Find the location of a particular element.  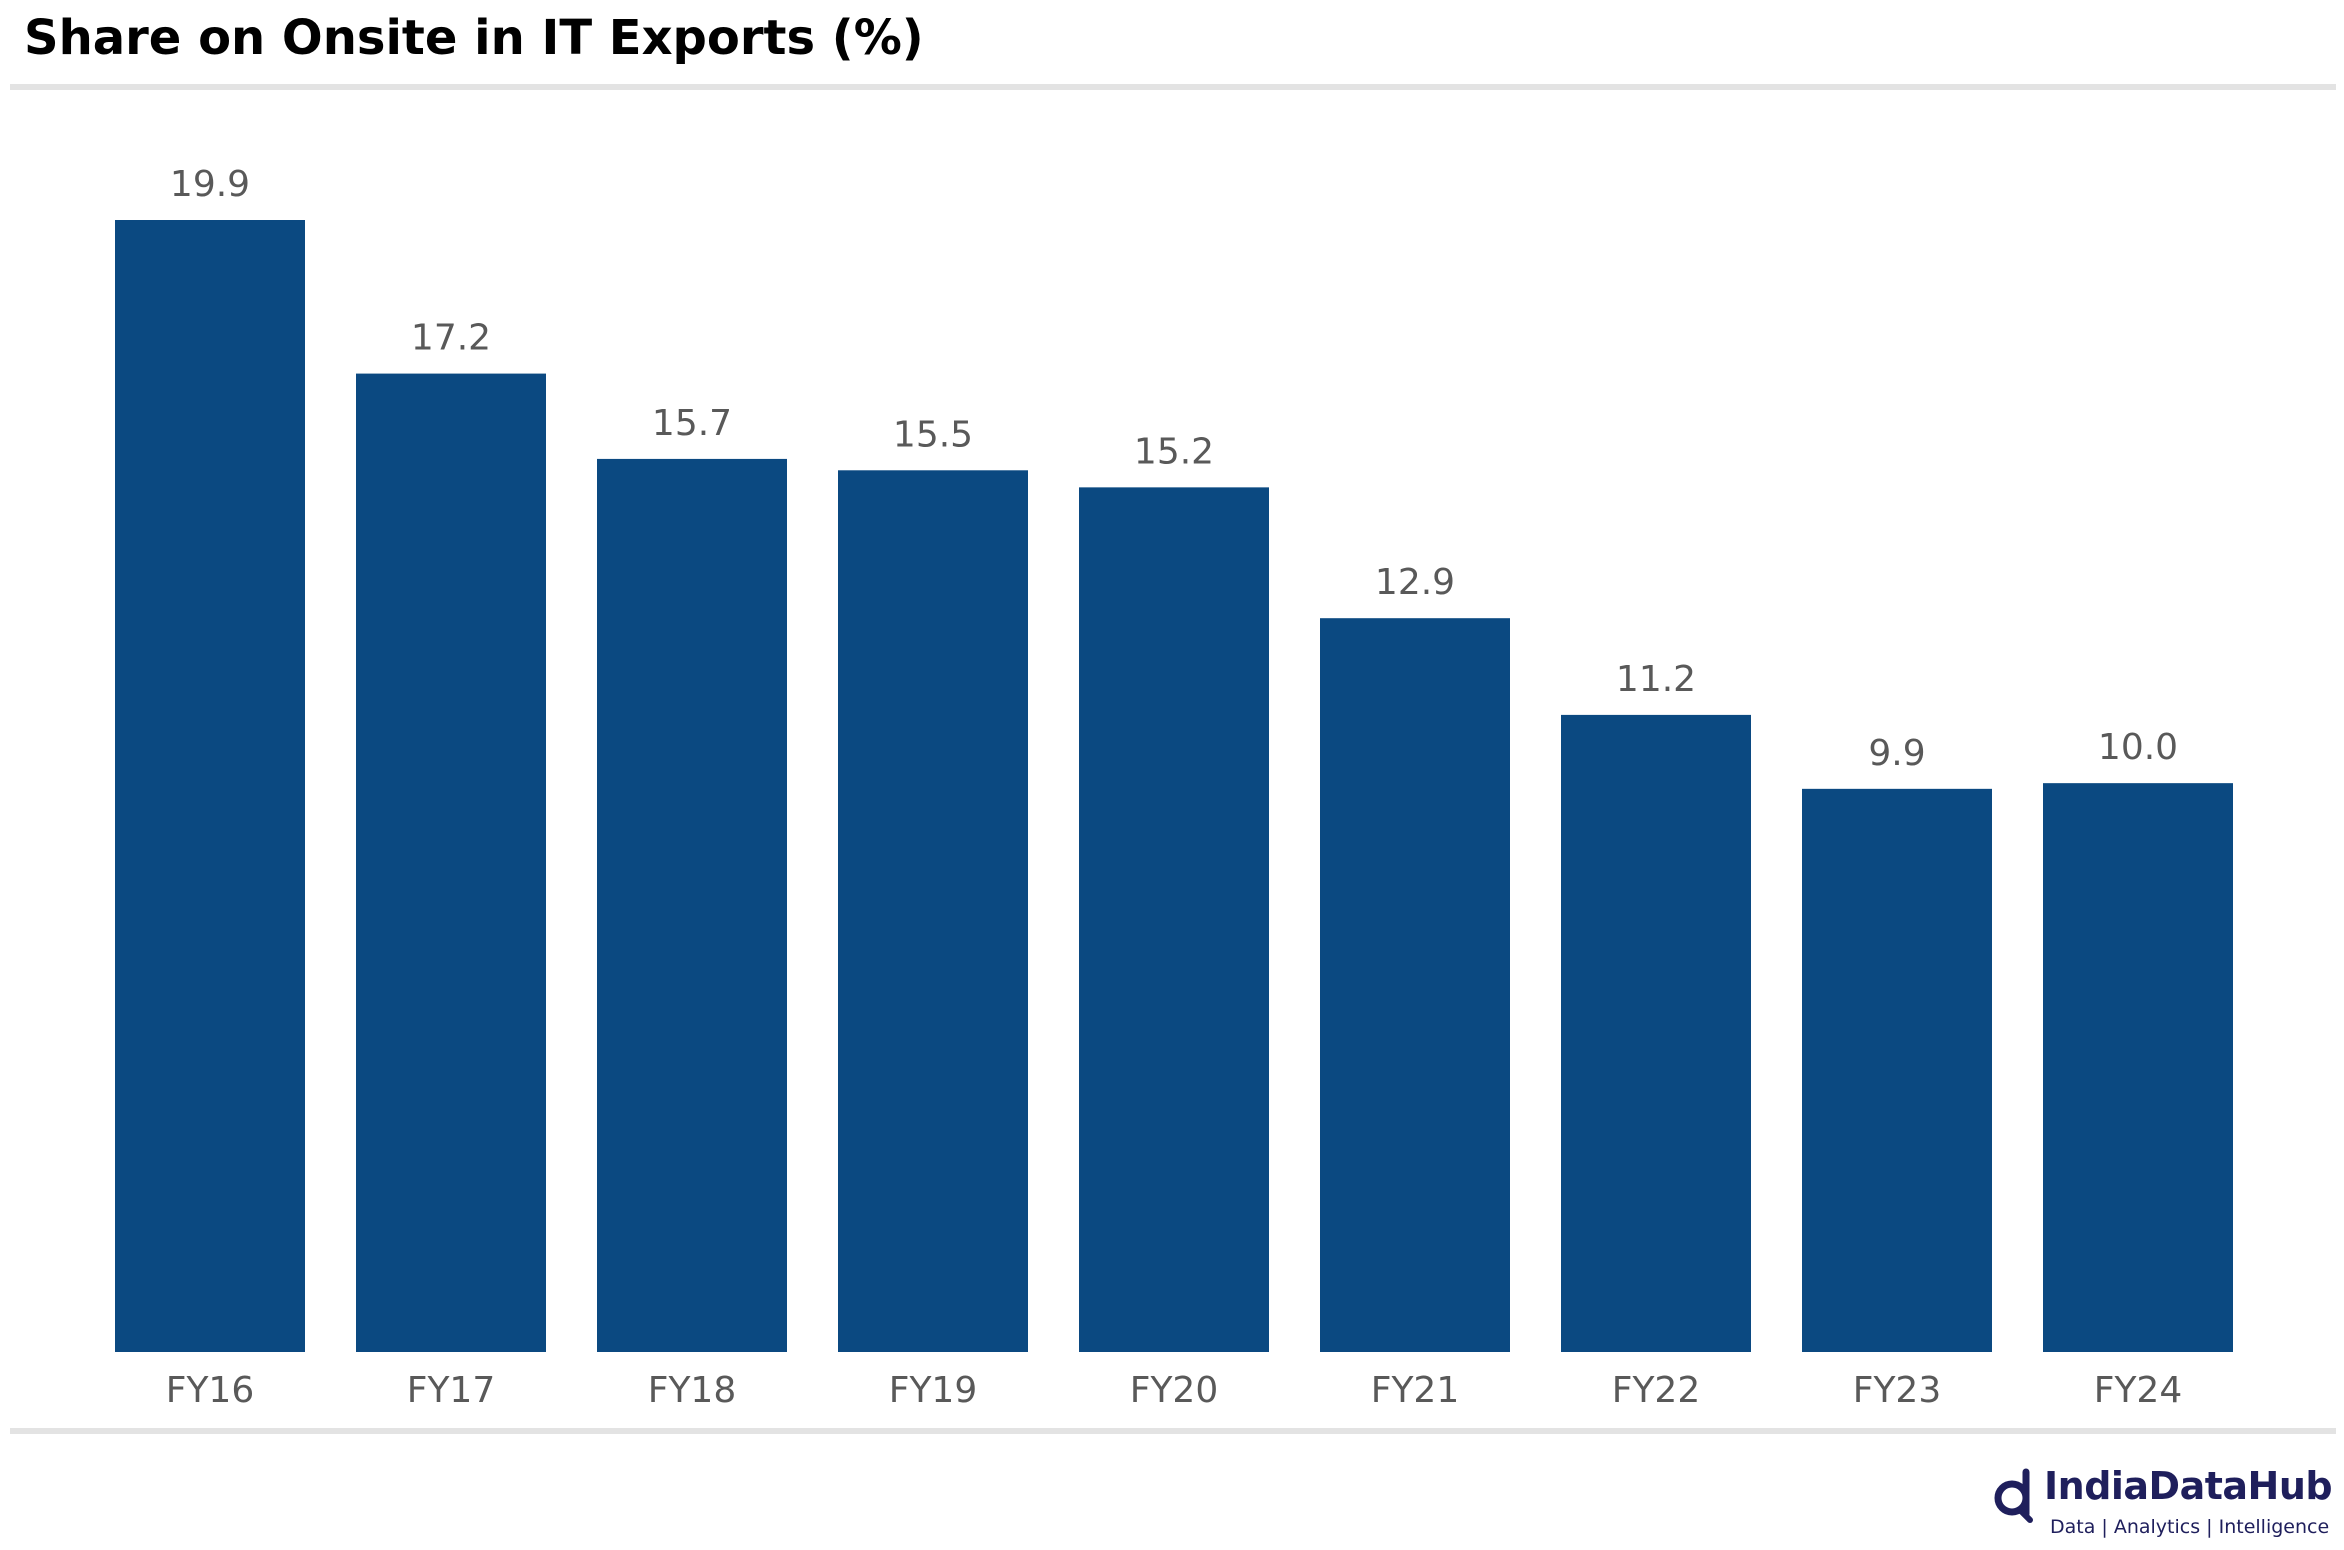

value-label-fy18: 15.7 is located at coordinates (692, 423).